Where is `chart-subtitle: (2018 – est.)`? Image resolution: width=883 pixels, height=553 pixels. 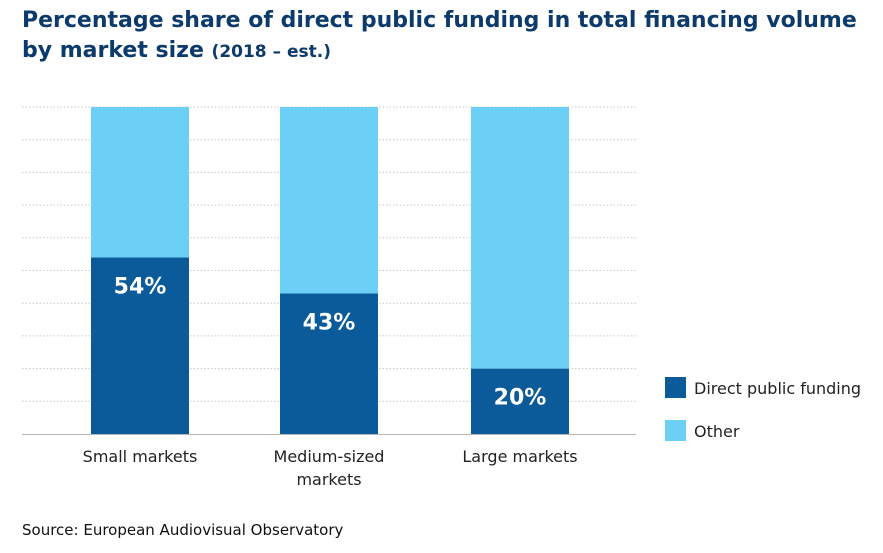
chart-subtitle: (2018 – est.) is located at coordinates (271, 52).